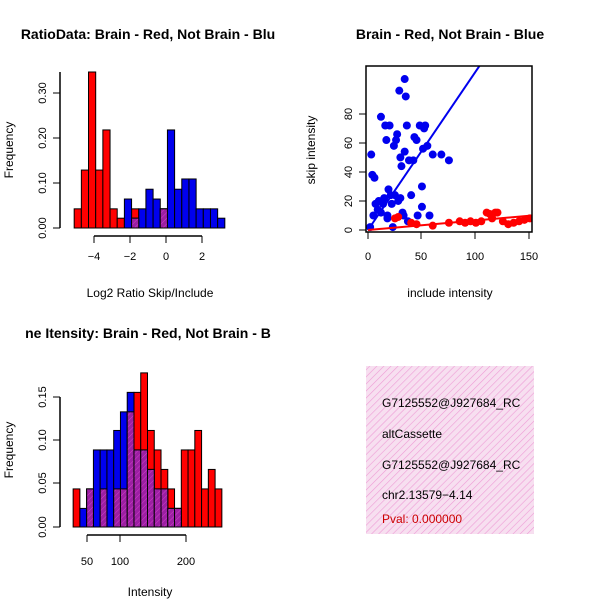 The height and width of the screenshot is (605, 600). Describe the element at coordinates (49, 462) in the screenshot. I see `intensity-histogram-y-axis: 0.00 0.05 0.10 0.15` at that location.